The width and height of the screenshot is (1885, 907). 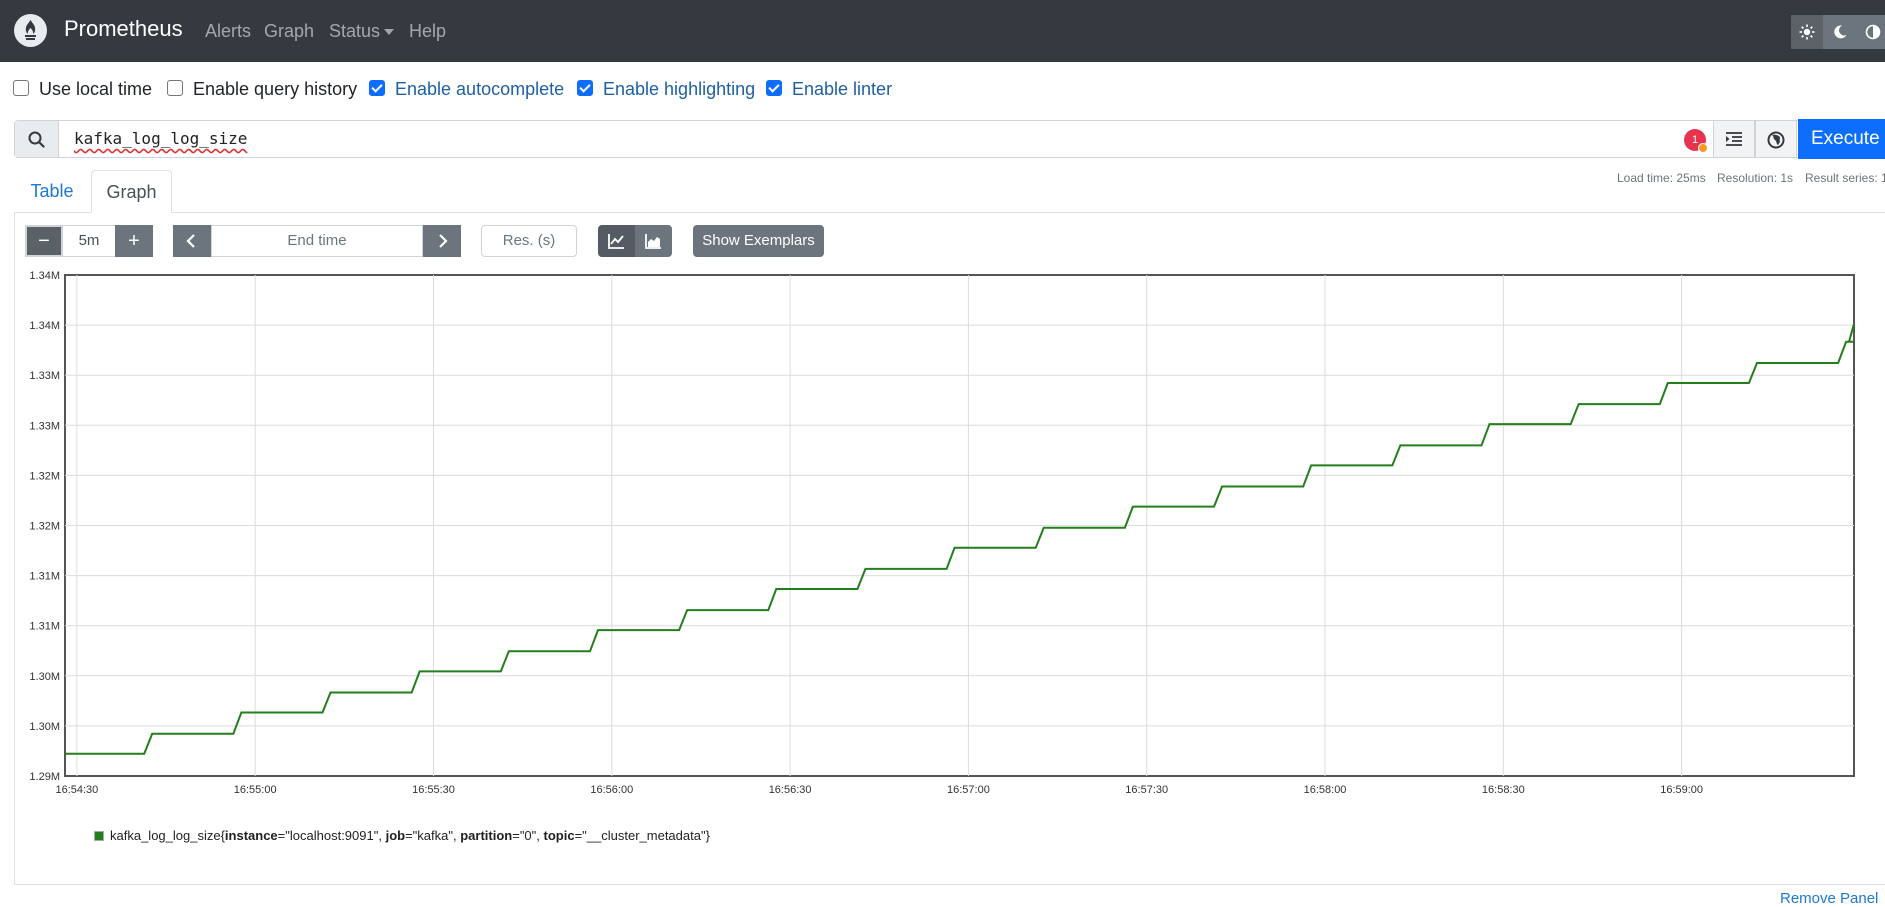 I want to click on linter-checkbox, so click(x=774, y=88).